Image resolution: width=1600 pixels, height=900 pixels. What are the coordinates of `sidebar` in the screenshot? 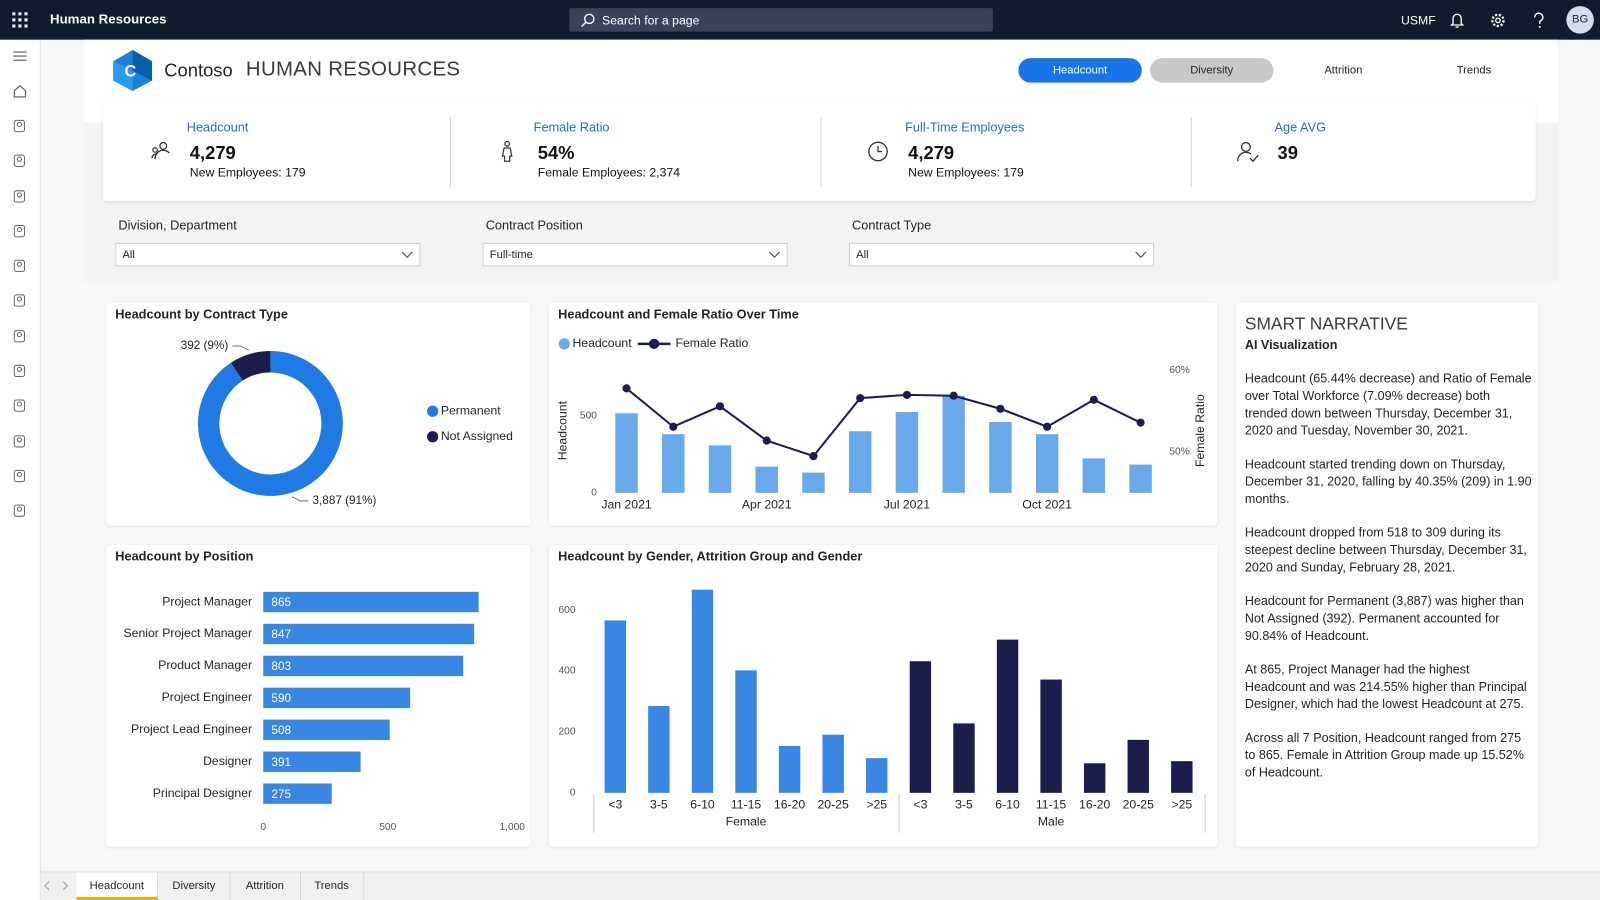 It's located at (20, 469).